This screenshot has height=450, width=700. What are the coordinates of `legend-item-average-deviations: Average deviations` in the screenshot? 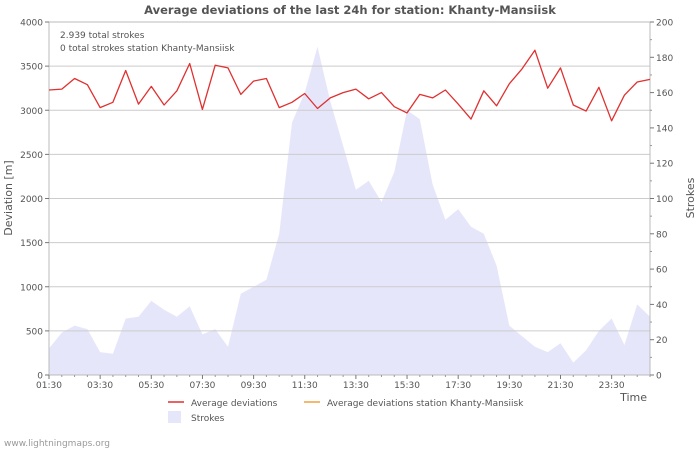 It's located at (223, 404).